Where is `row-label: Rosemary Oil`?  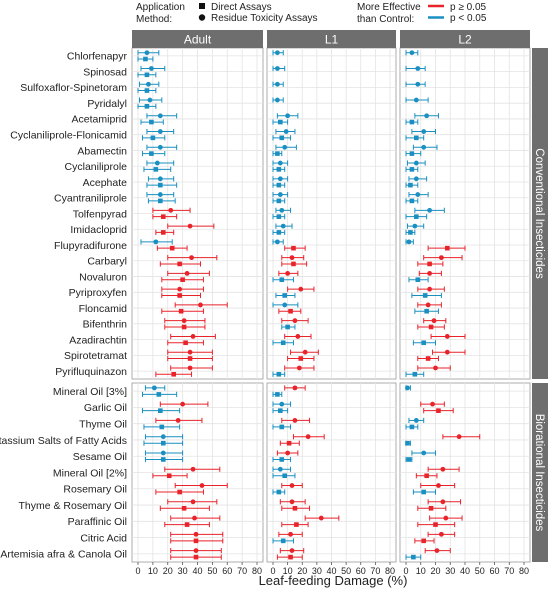 row-label: Rosemary Oil is located at coordinates (95, 490).